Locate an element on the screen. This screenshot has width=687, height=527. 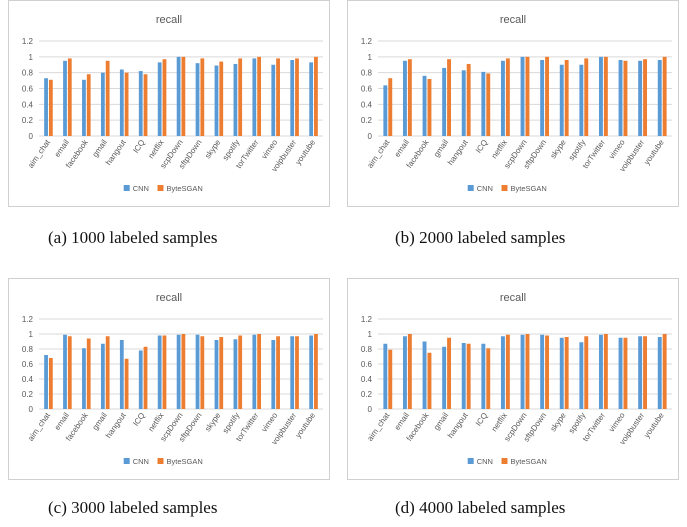
y-tick-label: 0 is located at coordinates (370, 409).